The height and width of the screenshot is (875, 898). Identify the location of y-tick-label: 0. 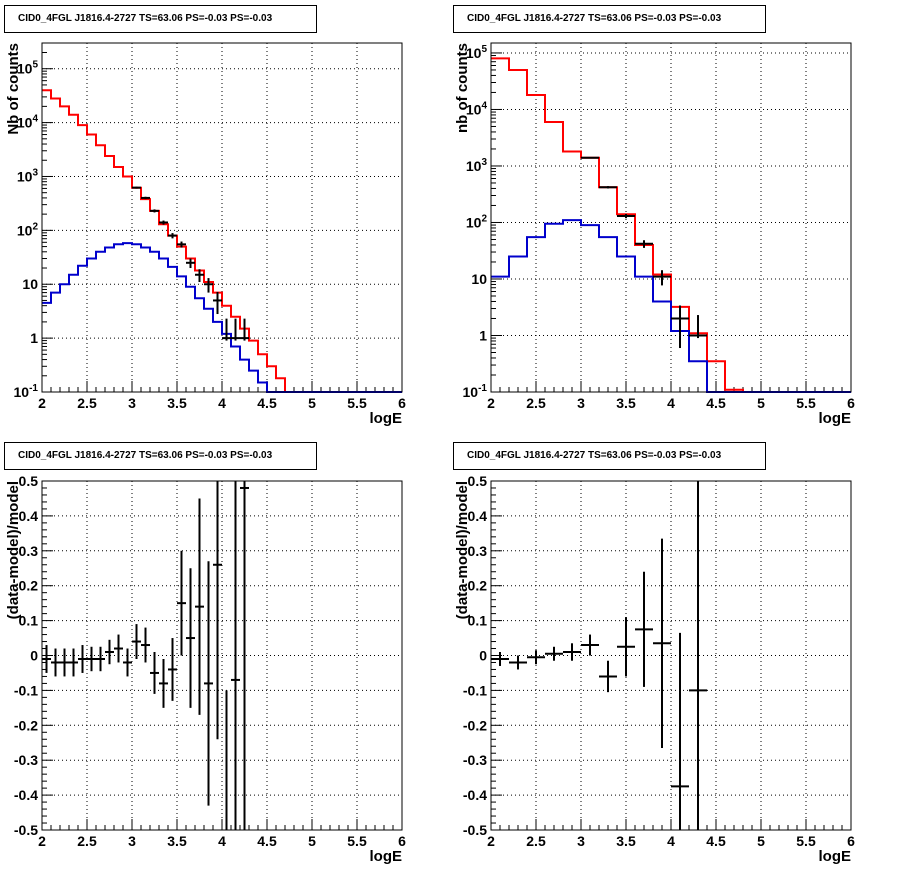
(34, 656).